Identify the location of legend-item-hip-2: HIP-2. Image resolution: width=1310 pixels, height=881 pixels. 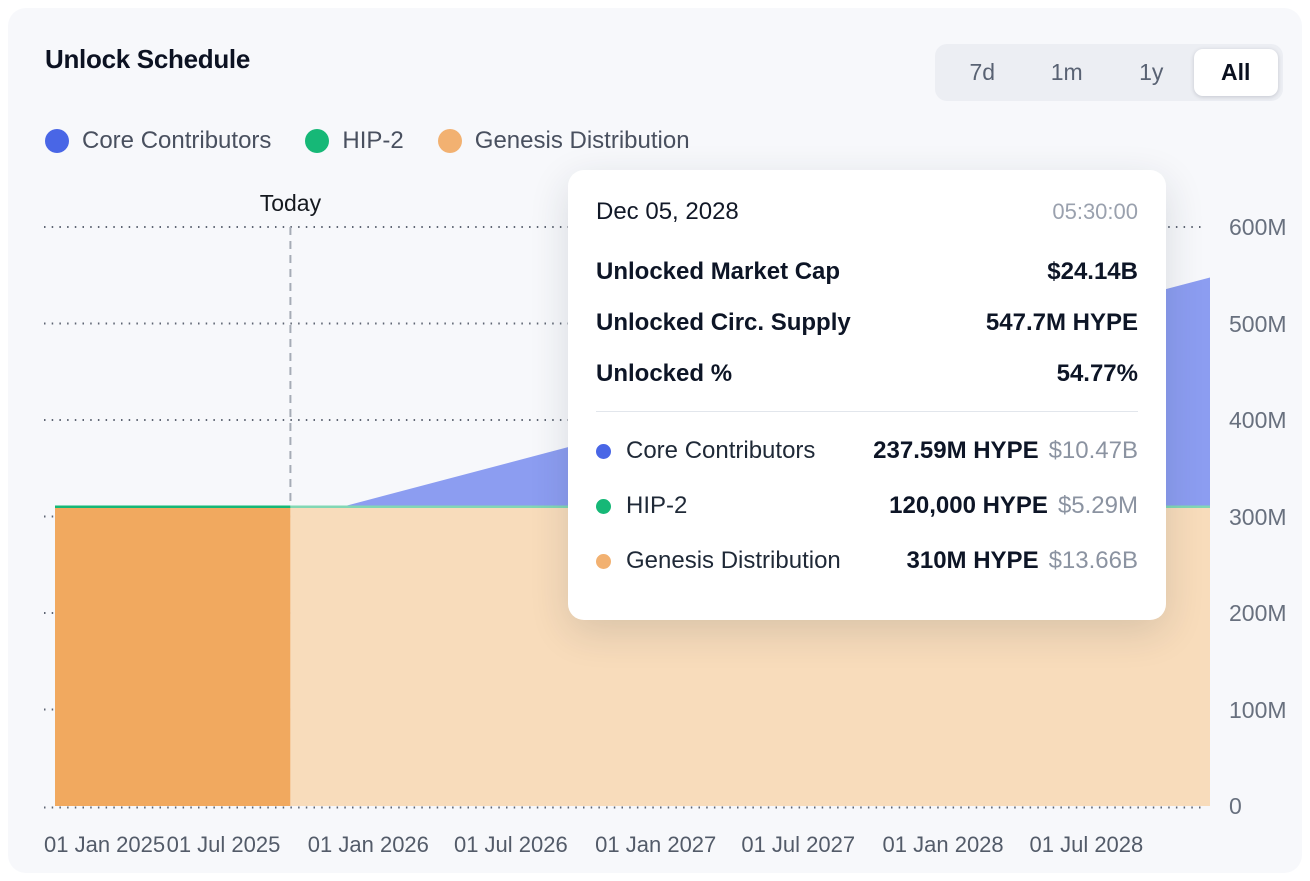
(354, 141).